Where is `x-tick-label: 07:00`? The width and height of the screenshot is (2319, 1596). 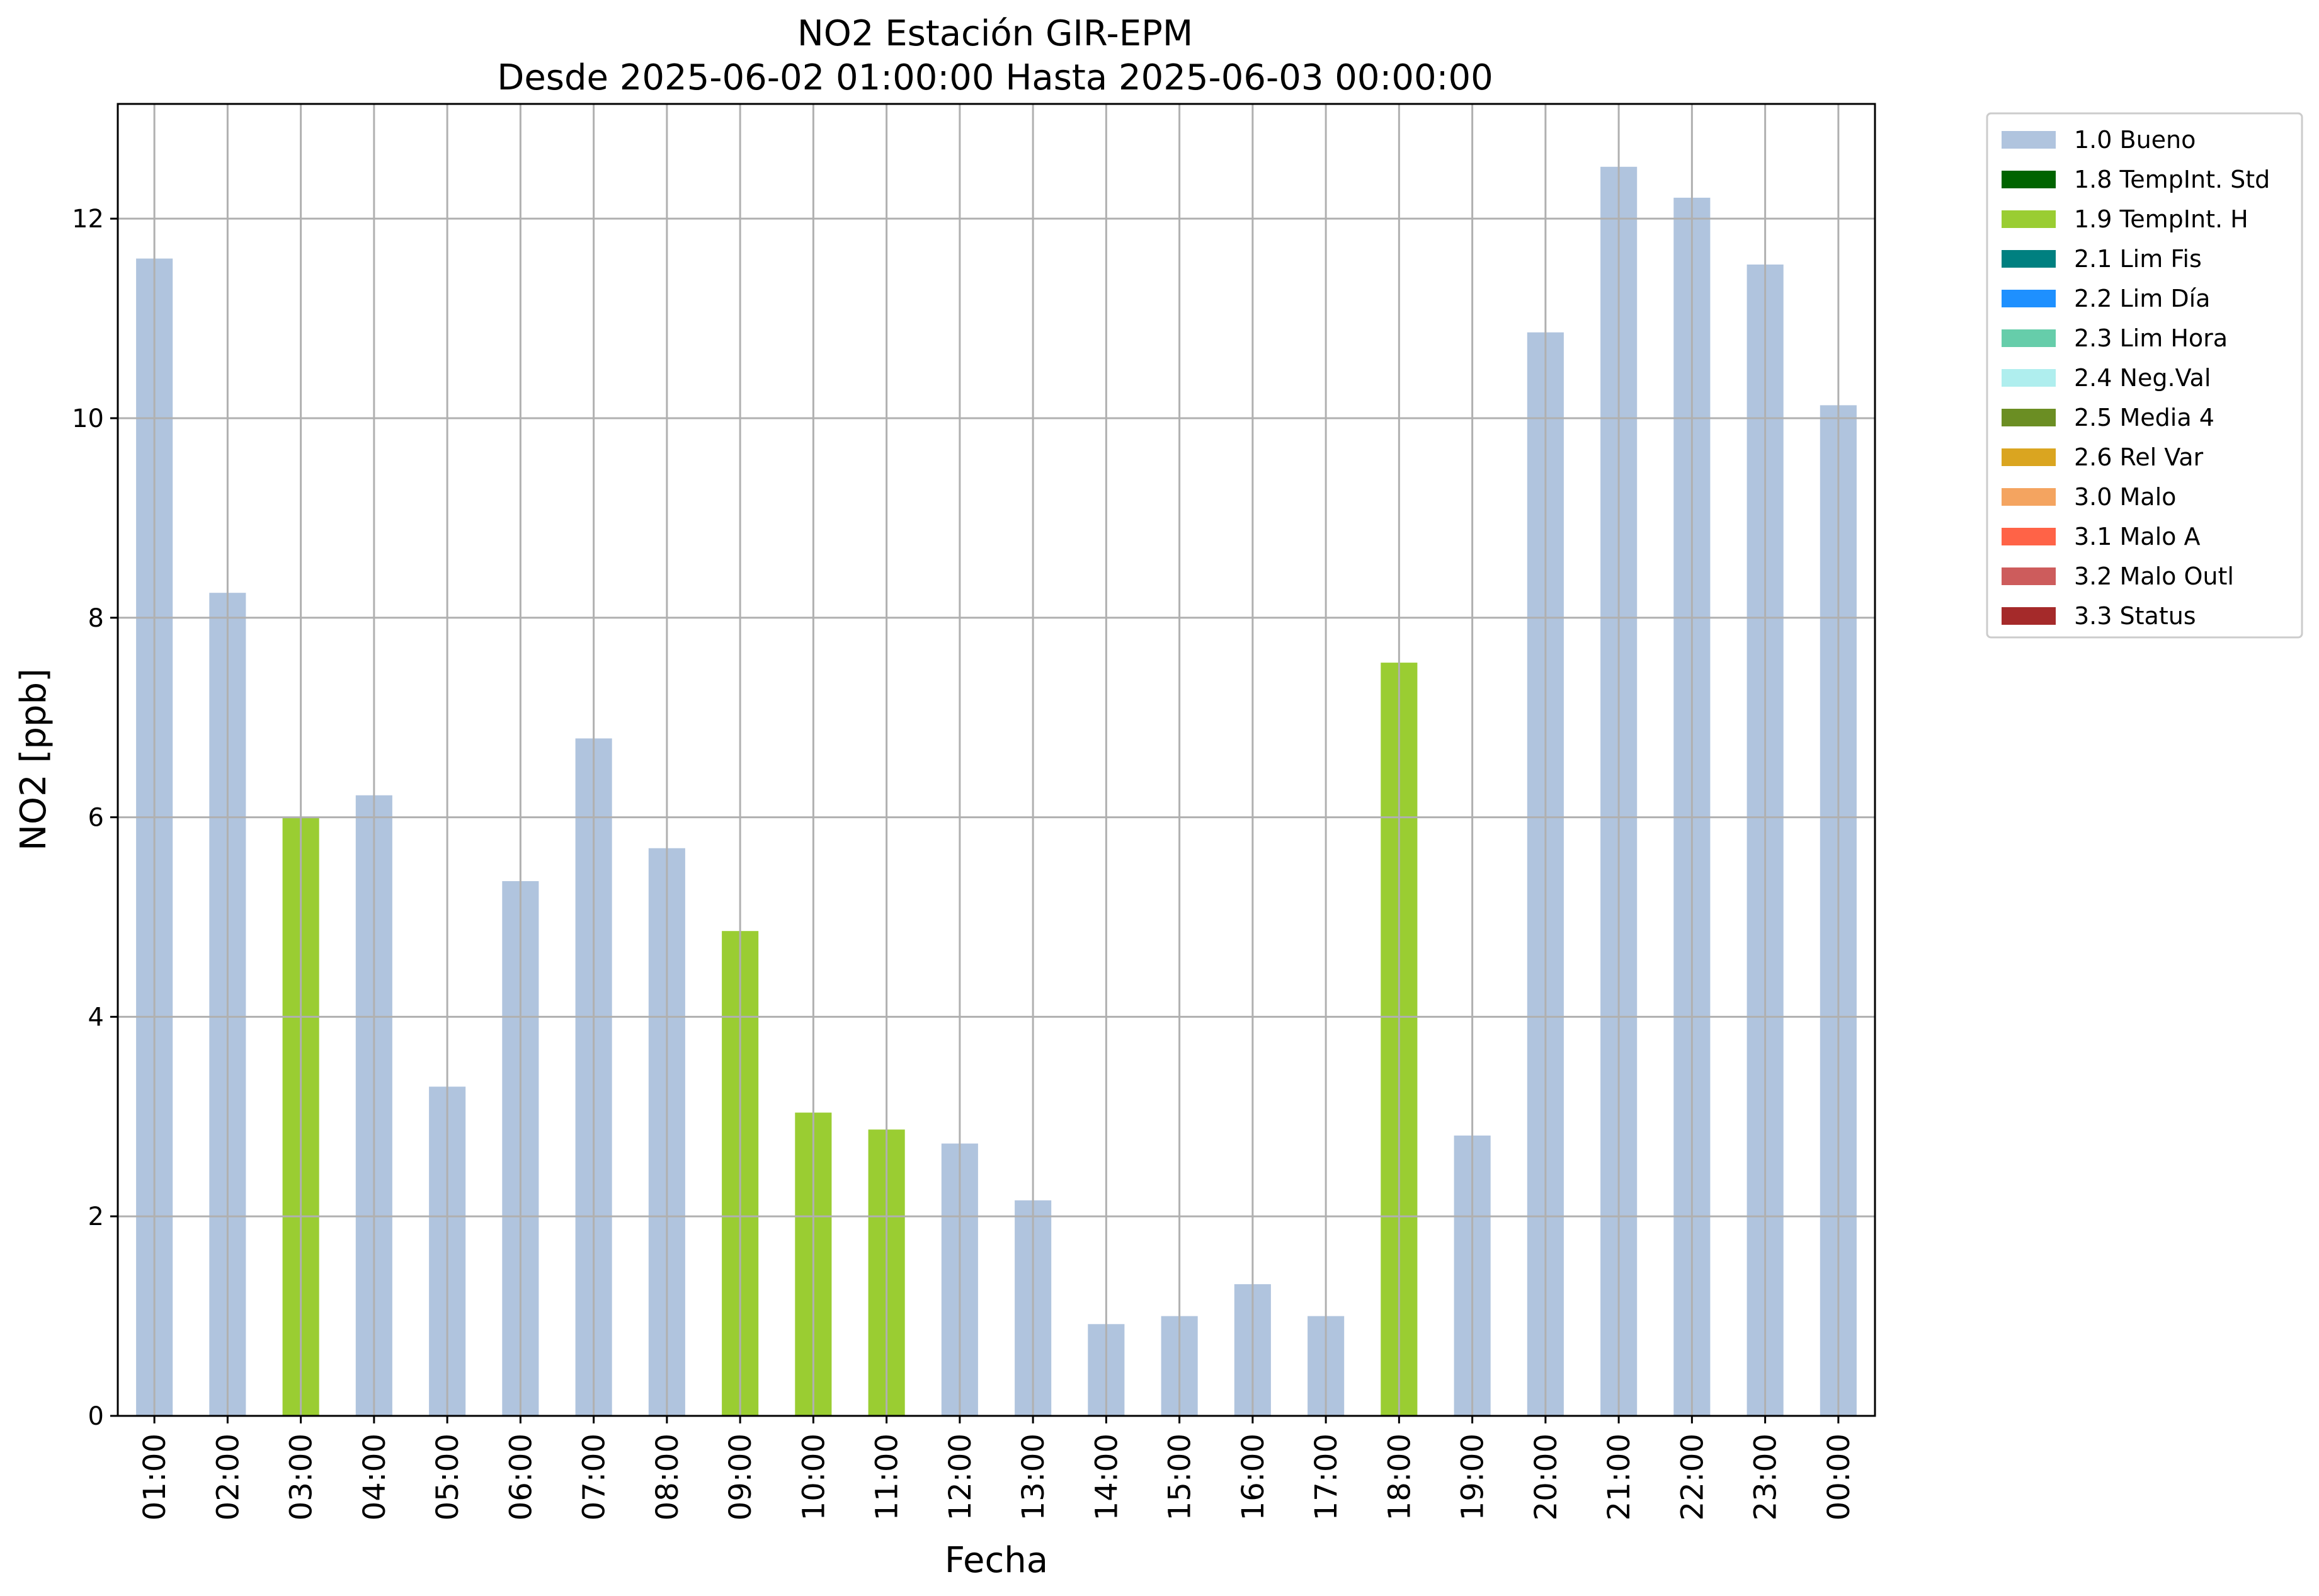
x-tick-label: 07:00 is located at coordinates (594, 1477).